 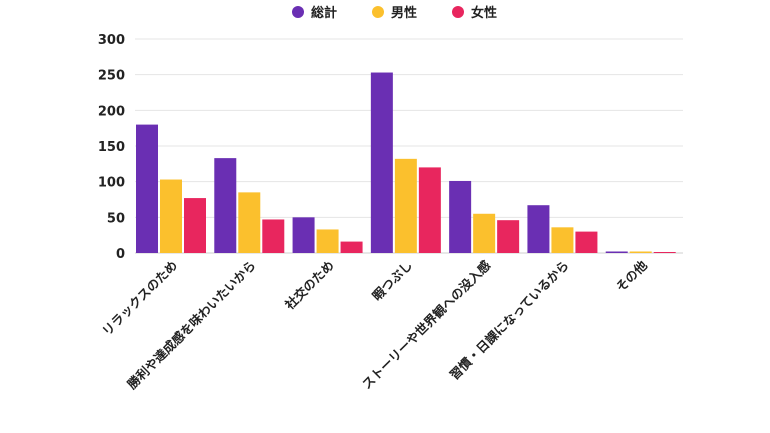 I want to click on x-tick-label: 勝利や達成感を味わいたいから, so click(x=191, y=325).